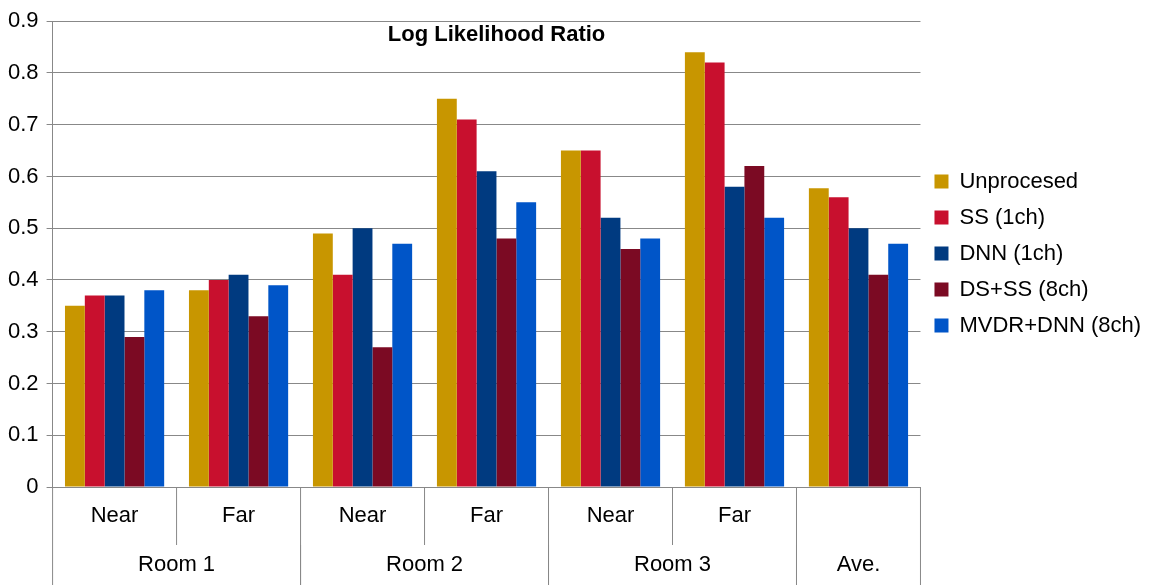 The image size is (1151, 587). I want to click on y-tick-label: 0.3, so click(23, 330).